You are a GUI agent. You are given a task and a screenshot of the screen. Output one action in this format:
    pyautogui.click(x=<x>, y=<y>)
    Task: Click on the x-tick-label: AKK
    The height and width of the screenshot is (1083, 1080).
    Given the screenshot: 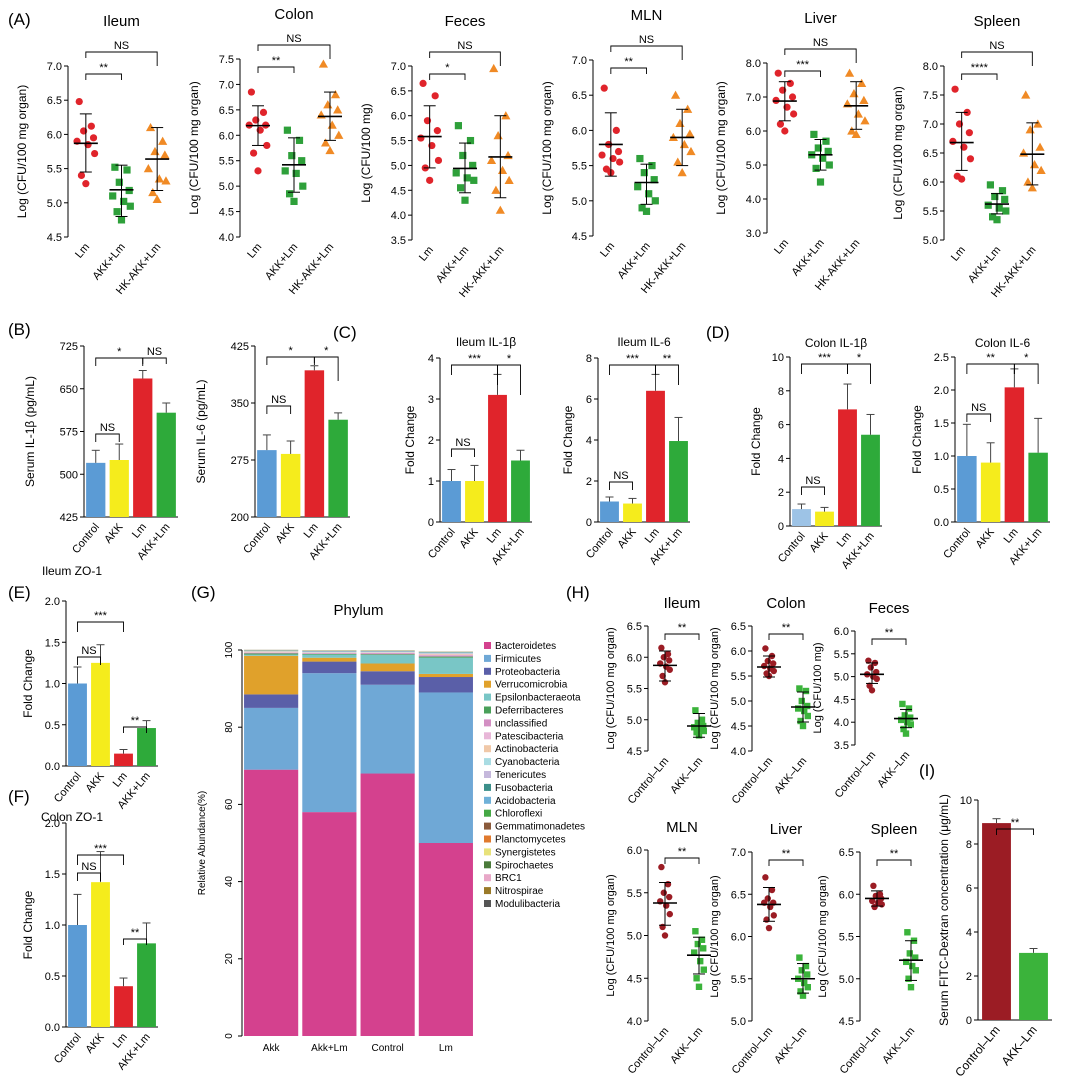 What is the action you would take?
    pyautogui.click(x=627, y=538)
    